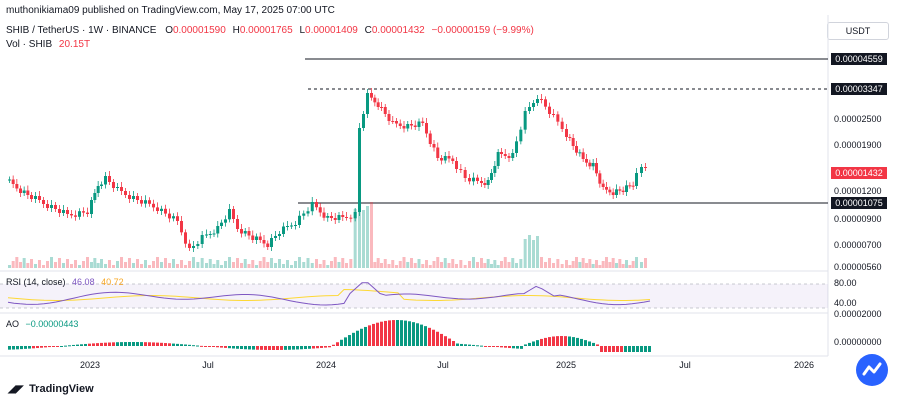  I want to click on volume-value: 20.15T, so click(74, 44).